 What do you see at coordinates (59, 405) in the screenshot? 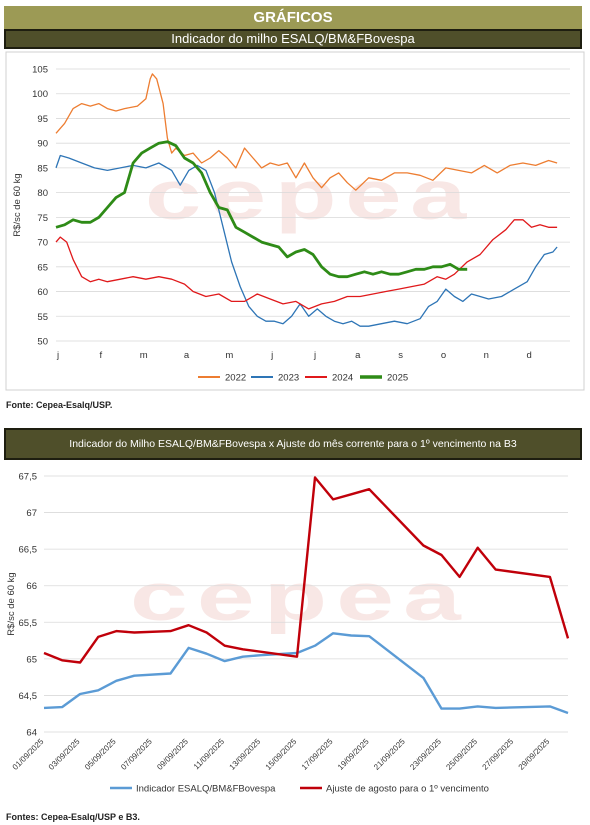
I see `chart1-source: Fonte: Cepea-Esalq/USP.` at bounding box center [59, 405].